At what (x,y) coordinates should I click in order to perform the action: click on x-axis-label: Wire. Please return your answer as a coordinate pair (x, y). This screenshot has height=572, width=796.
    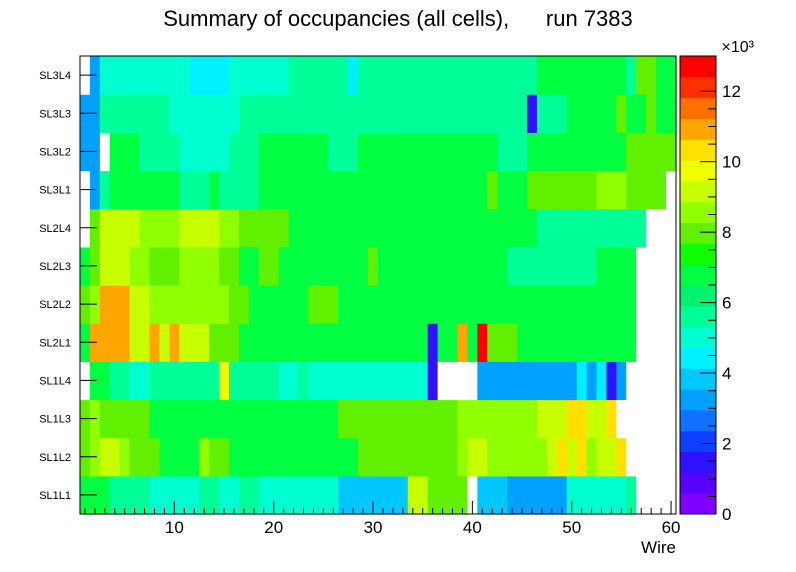
    Looking at the image, I should click on (658, 547).